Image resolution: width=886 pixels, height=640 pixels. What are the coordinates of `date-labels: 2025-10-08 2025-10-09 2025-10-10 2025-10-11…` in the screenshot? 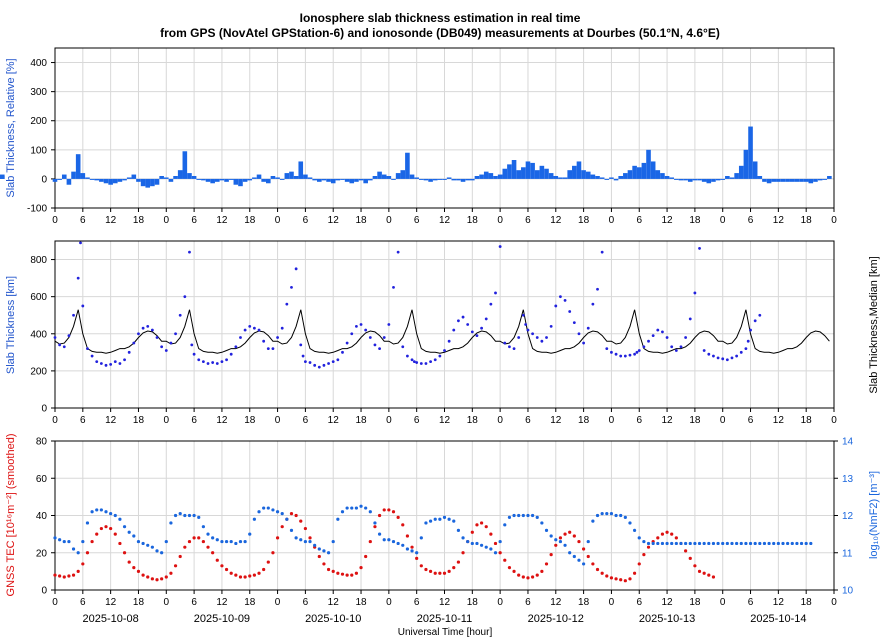 It's located at (445, 619).